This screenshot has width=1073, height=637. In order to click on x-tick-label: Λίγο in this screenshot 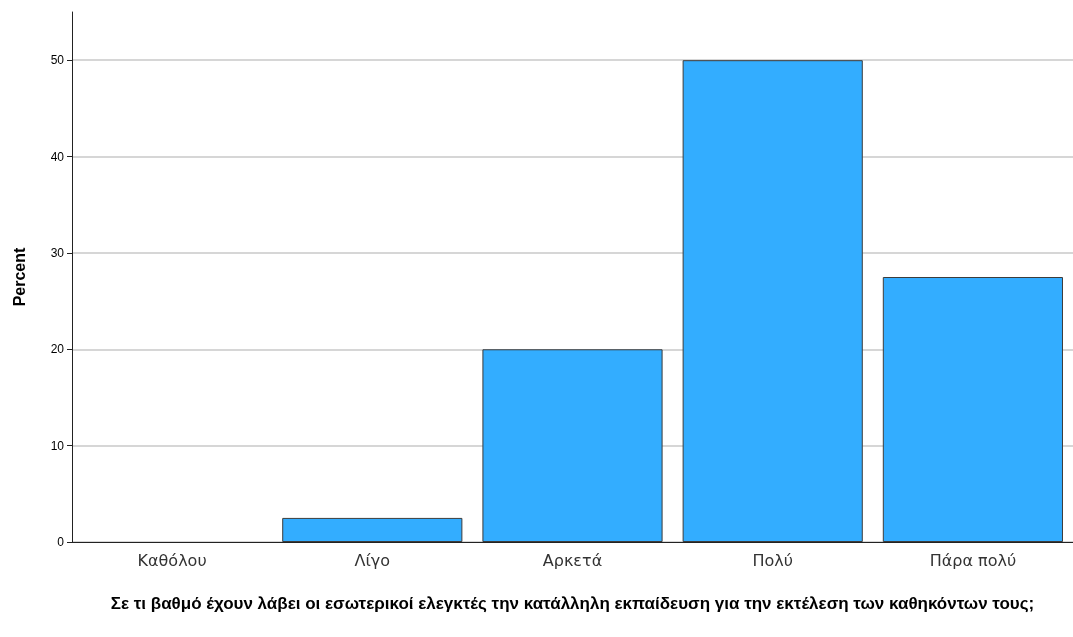, I will do `click(372, 560)`.